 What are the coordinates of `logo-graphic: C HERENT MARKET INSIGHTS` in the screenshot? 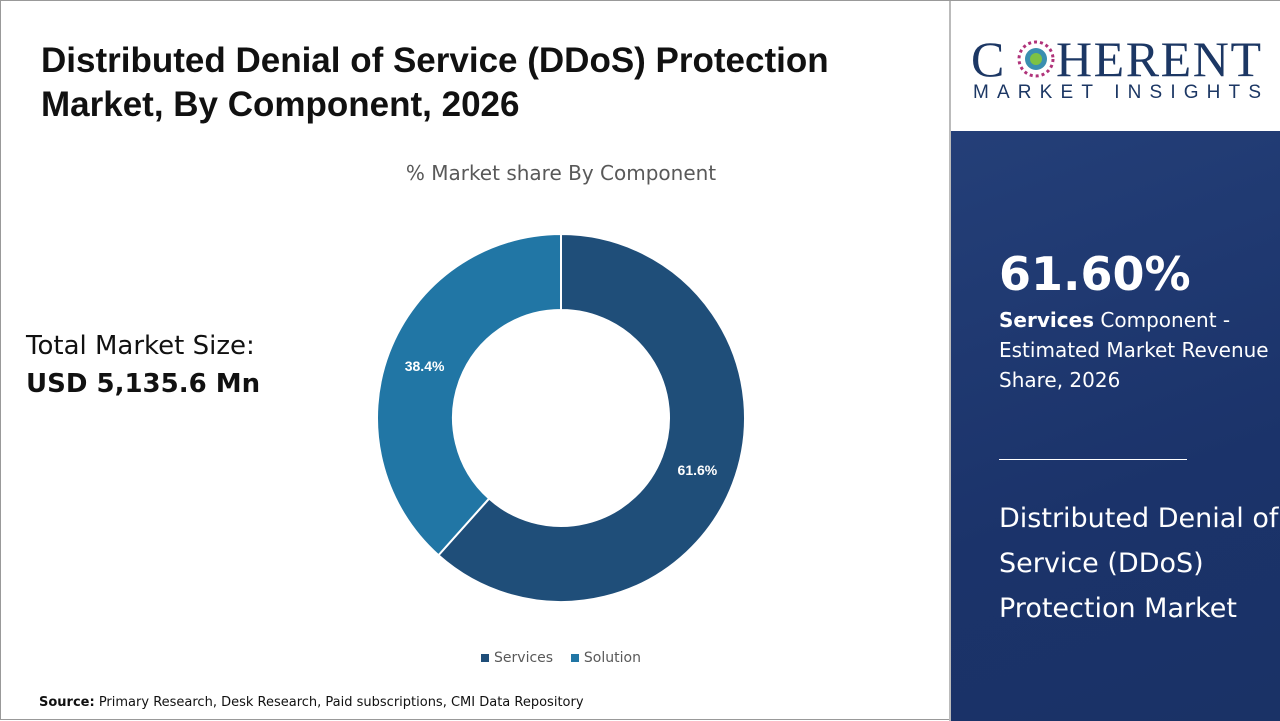 It's located at (1116, 67).